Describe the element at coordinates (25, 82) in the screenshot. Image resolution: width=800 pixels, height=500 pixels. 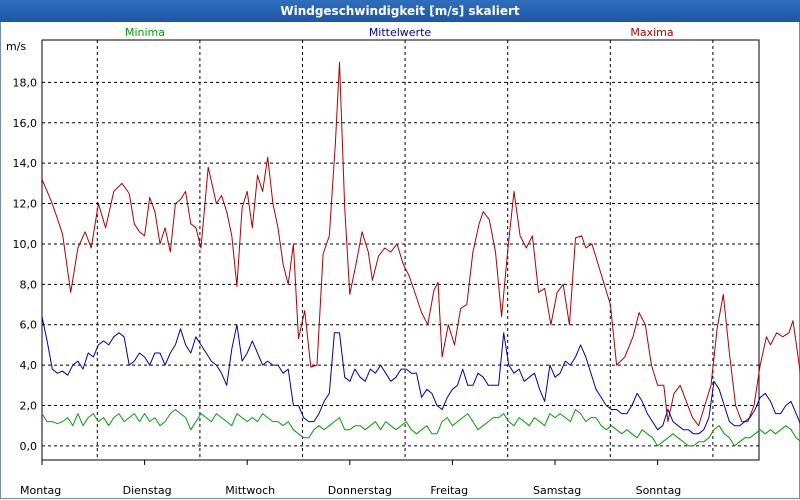
I see `y-tick-label: 18,0` at that location.